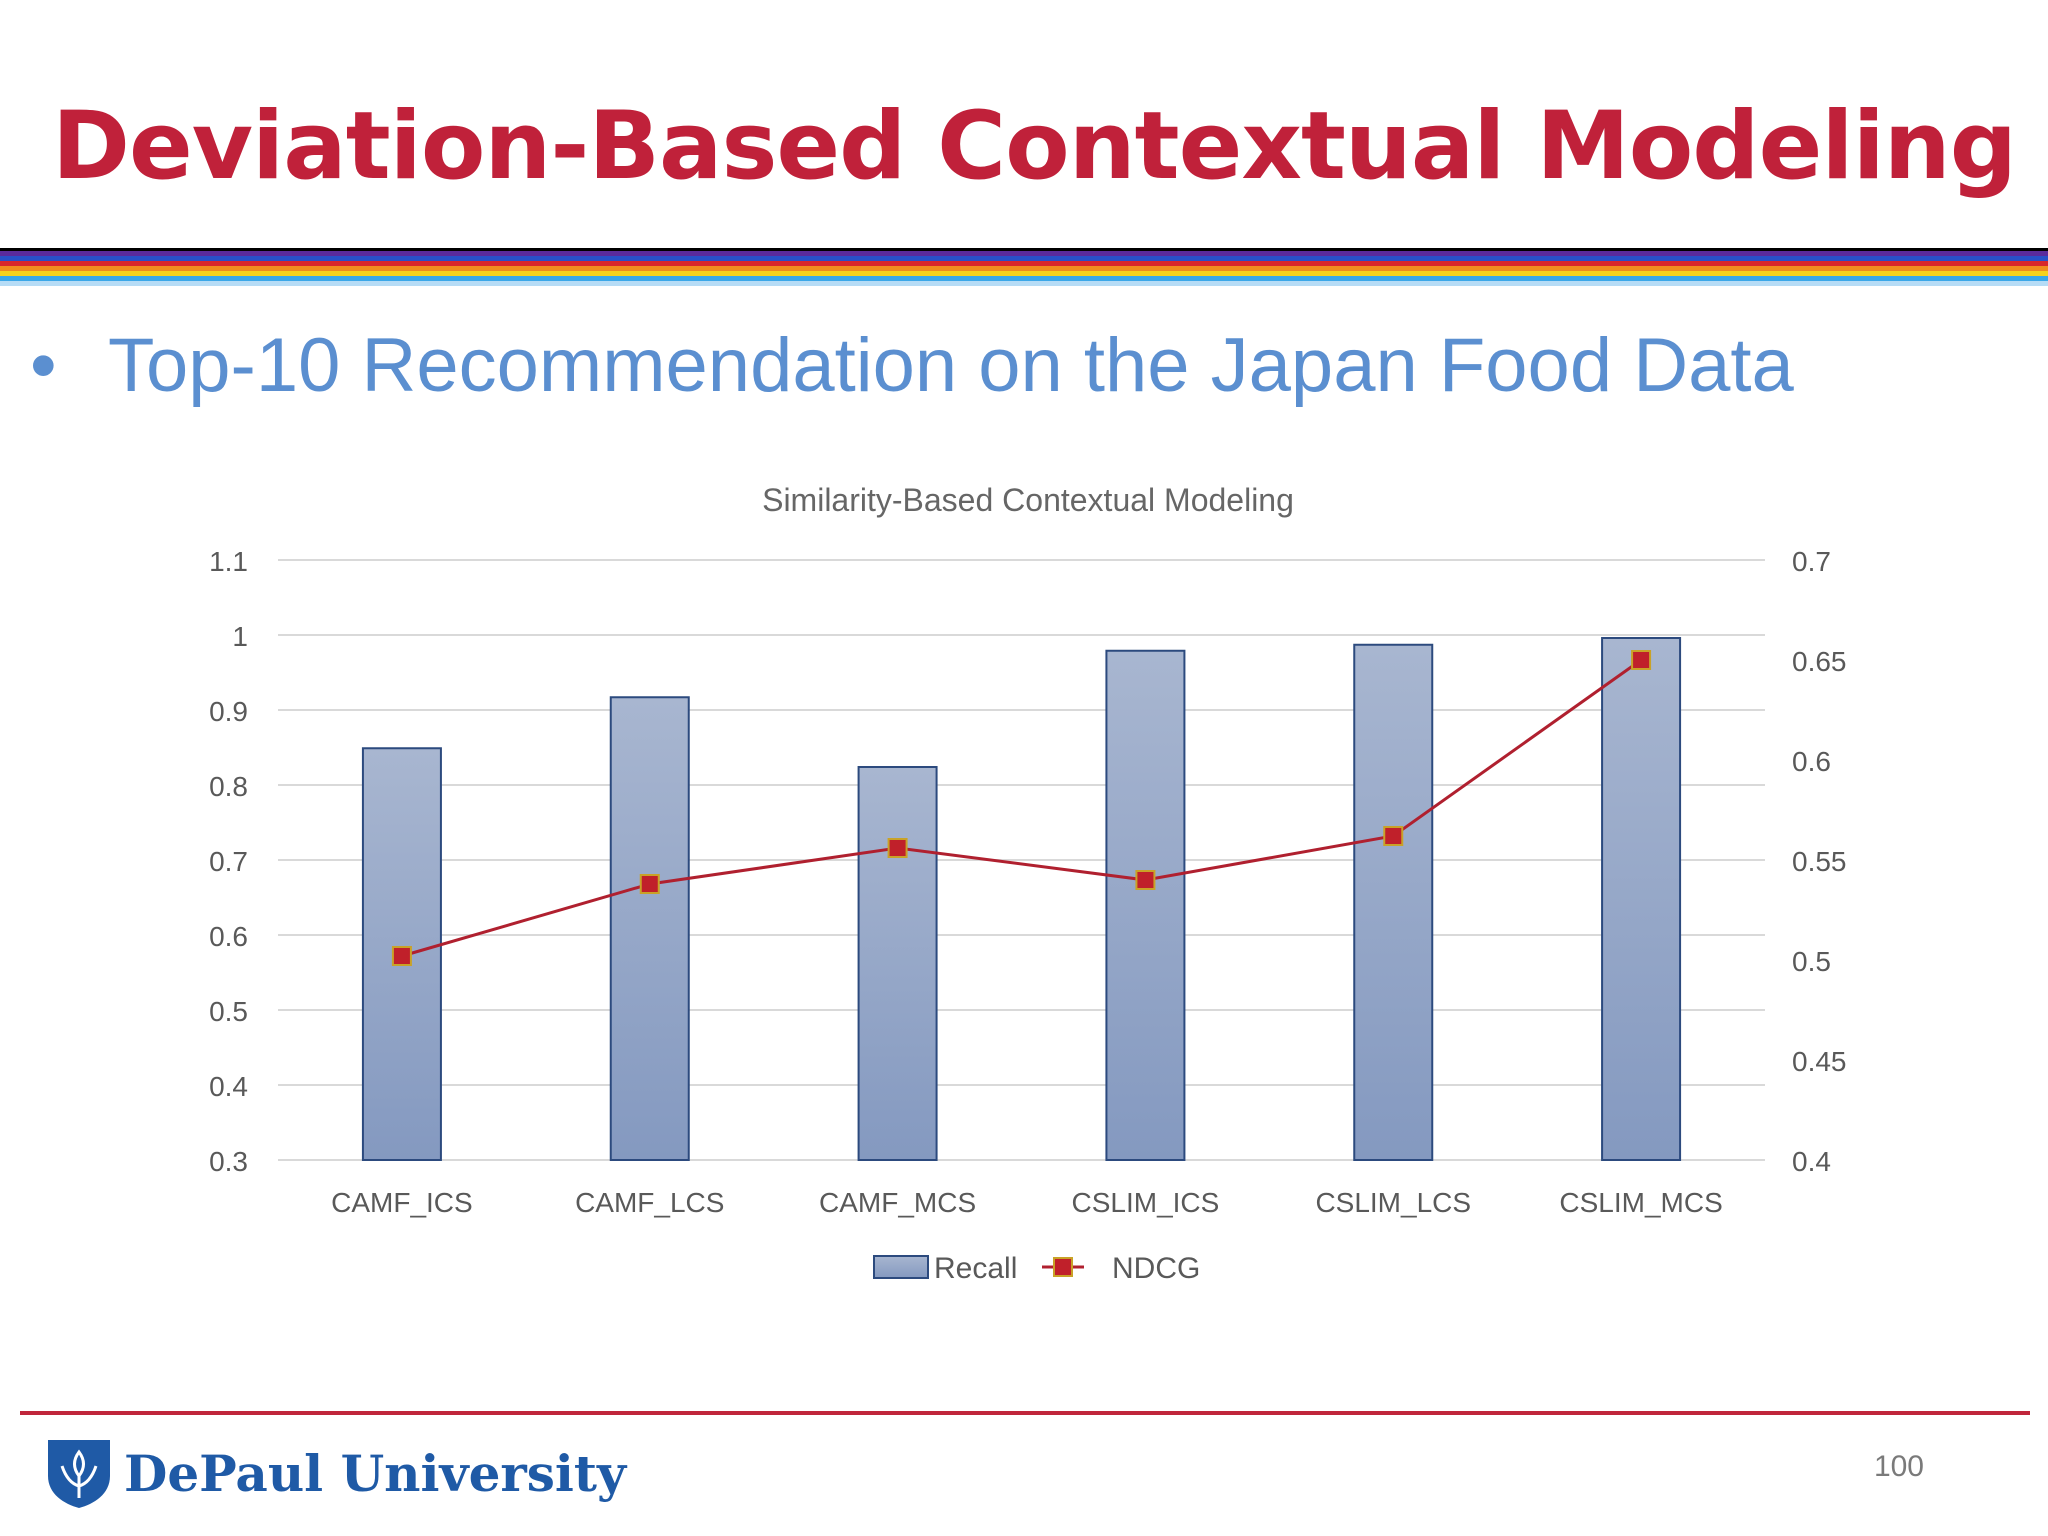 The height and width of the screenshot is (1536, 2048). Describe the element at coordinates (228, 786) in the screenshot. I see `left-tick-label: 0.8` at that location.